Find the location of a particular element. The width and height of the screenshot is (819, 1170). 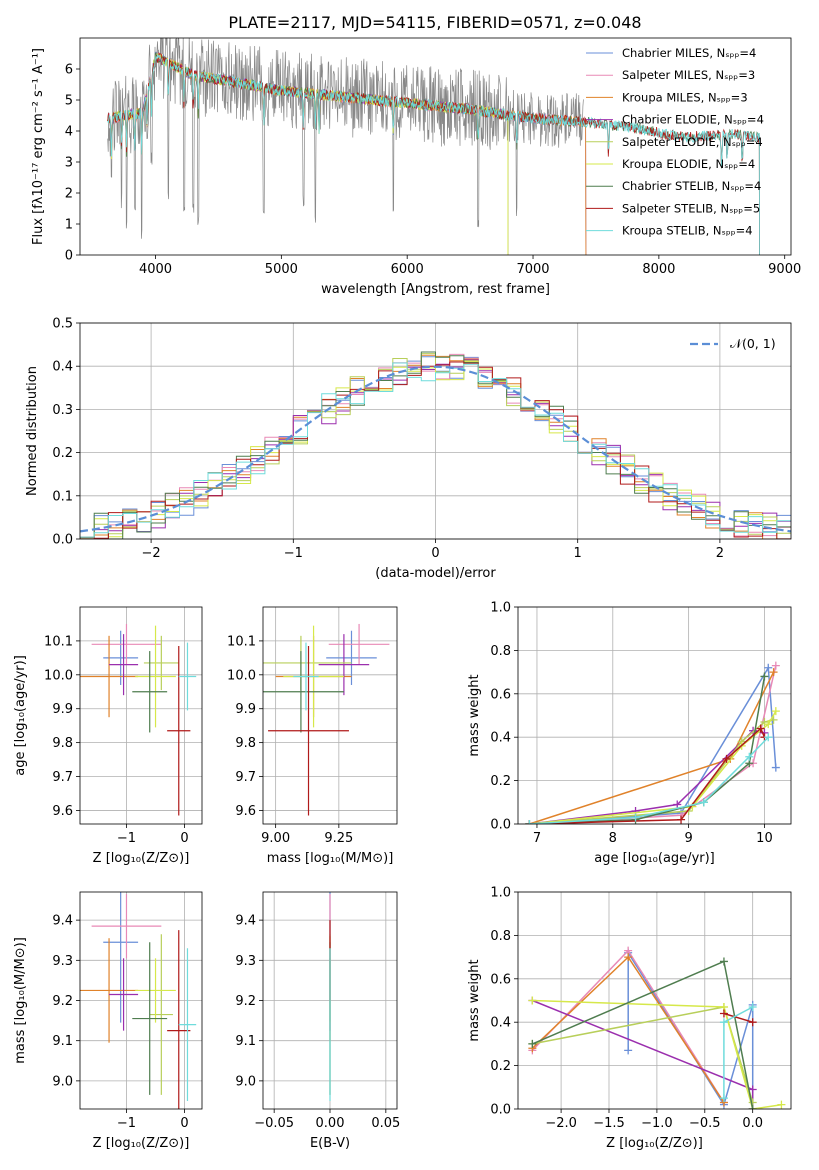

y-tick-label: 5 is located at coordinates (69, 101).